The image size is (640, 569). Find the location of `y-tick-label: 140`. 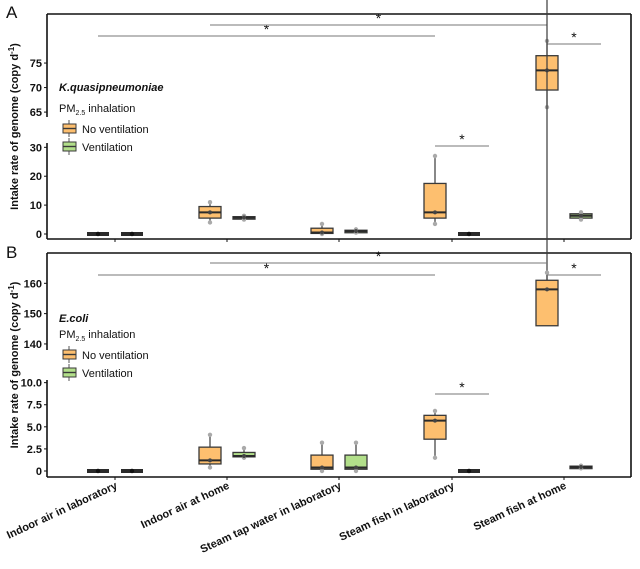

y-tick-label: 140 is located at coordinates (33, 345).